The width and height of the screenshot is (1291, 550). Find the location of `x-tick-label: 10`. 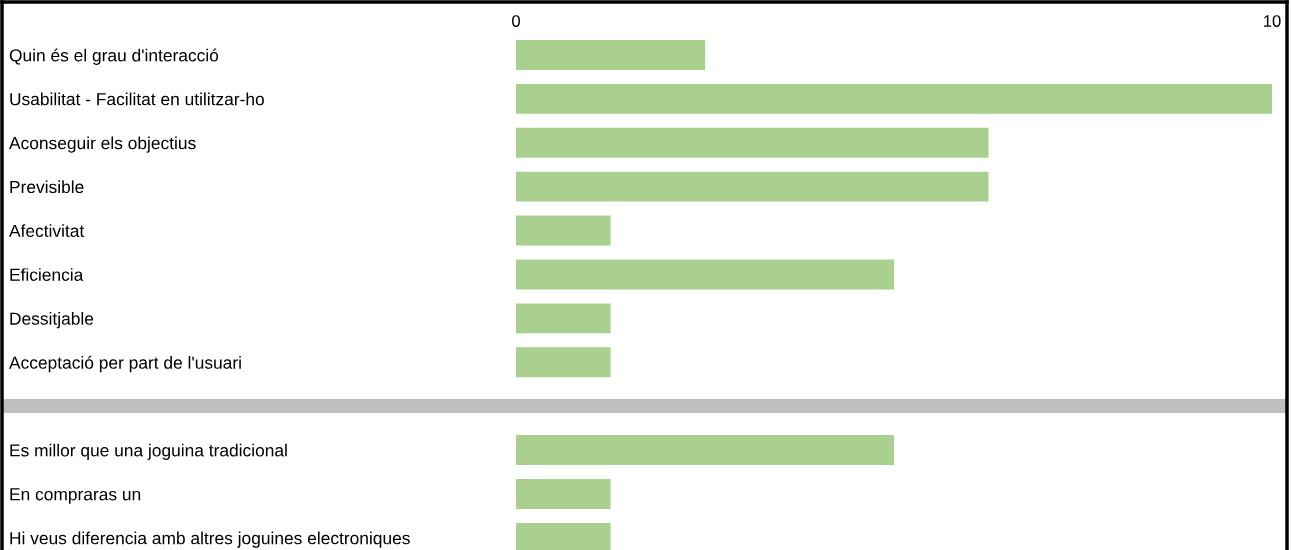

x-tick-label: 10 is located at coordinates (1272, 21).